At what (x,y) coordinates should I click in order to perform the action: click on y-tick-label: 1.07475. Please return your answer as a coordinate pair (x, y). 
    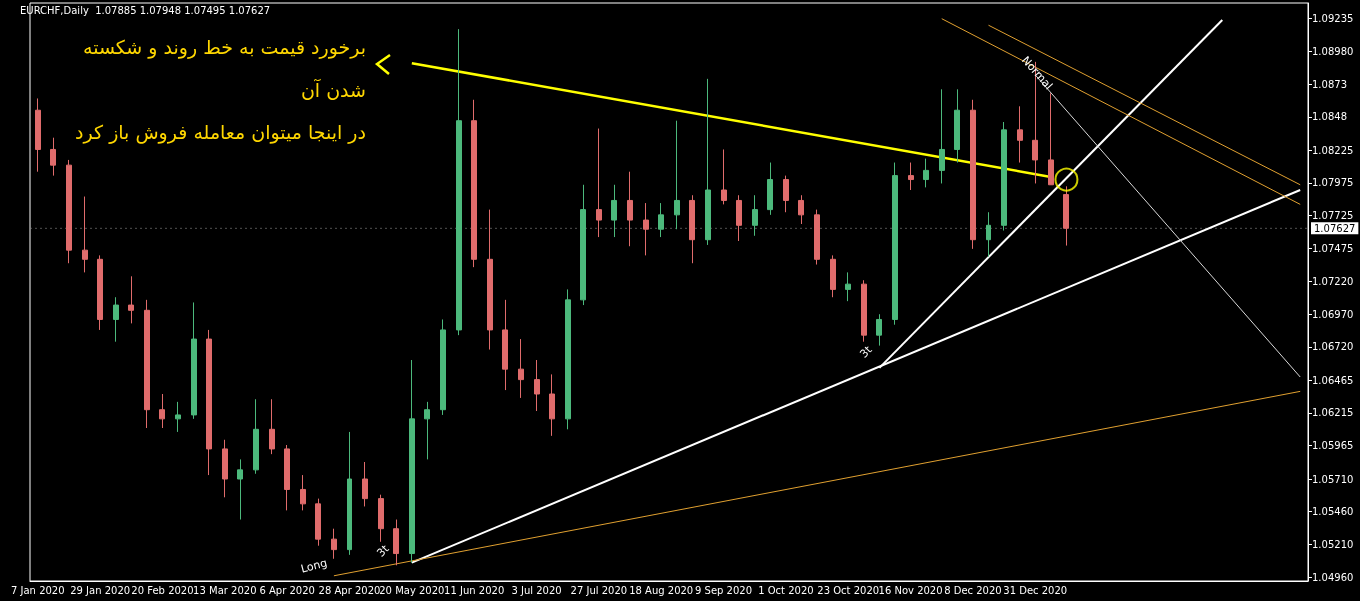
    Looking at the image, I should click on (1333, 248).